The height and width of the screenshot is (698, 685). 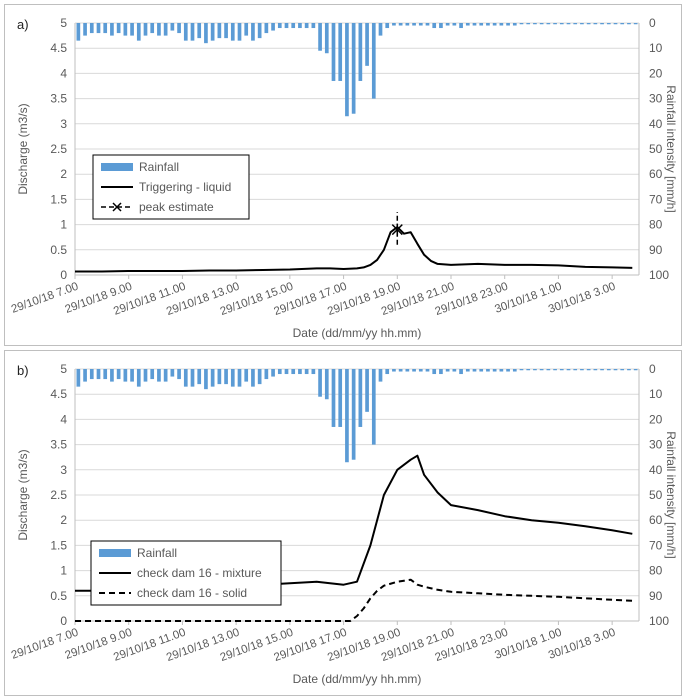 I want to click on legend-series-label: Triggering - liquid, so click(x=185, y=187).